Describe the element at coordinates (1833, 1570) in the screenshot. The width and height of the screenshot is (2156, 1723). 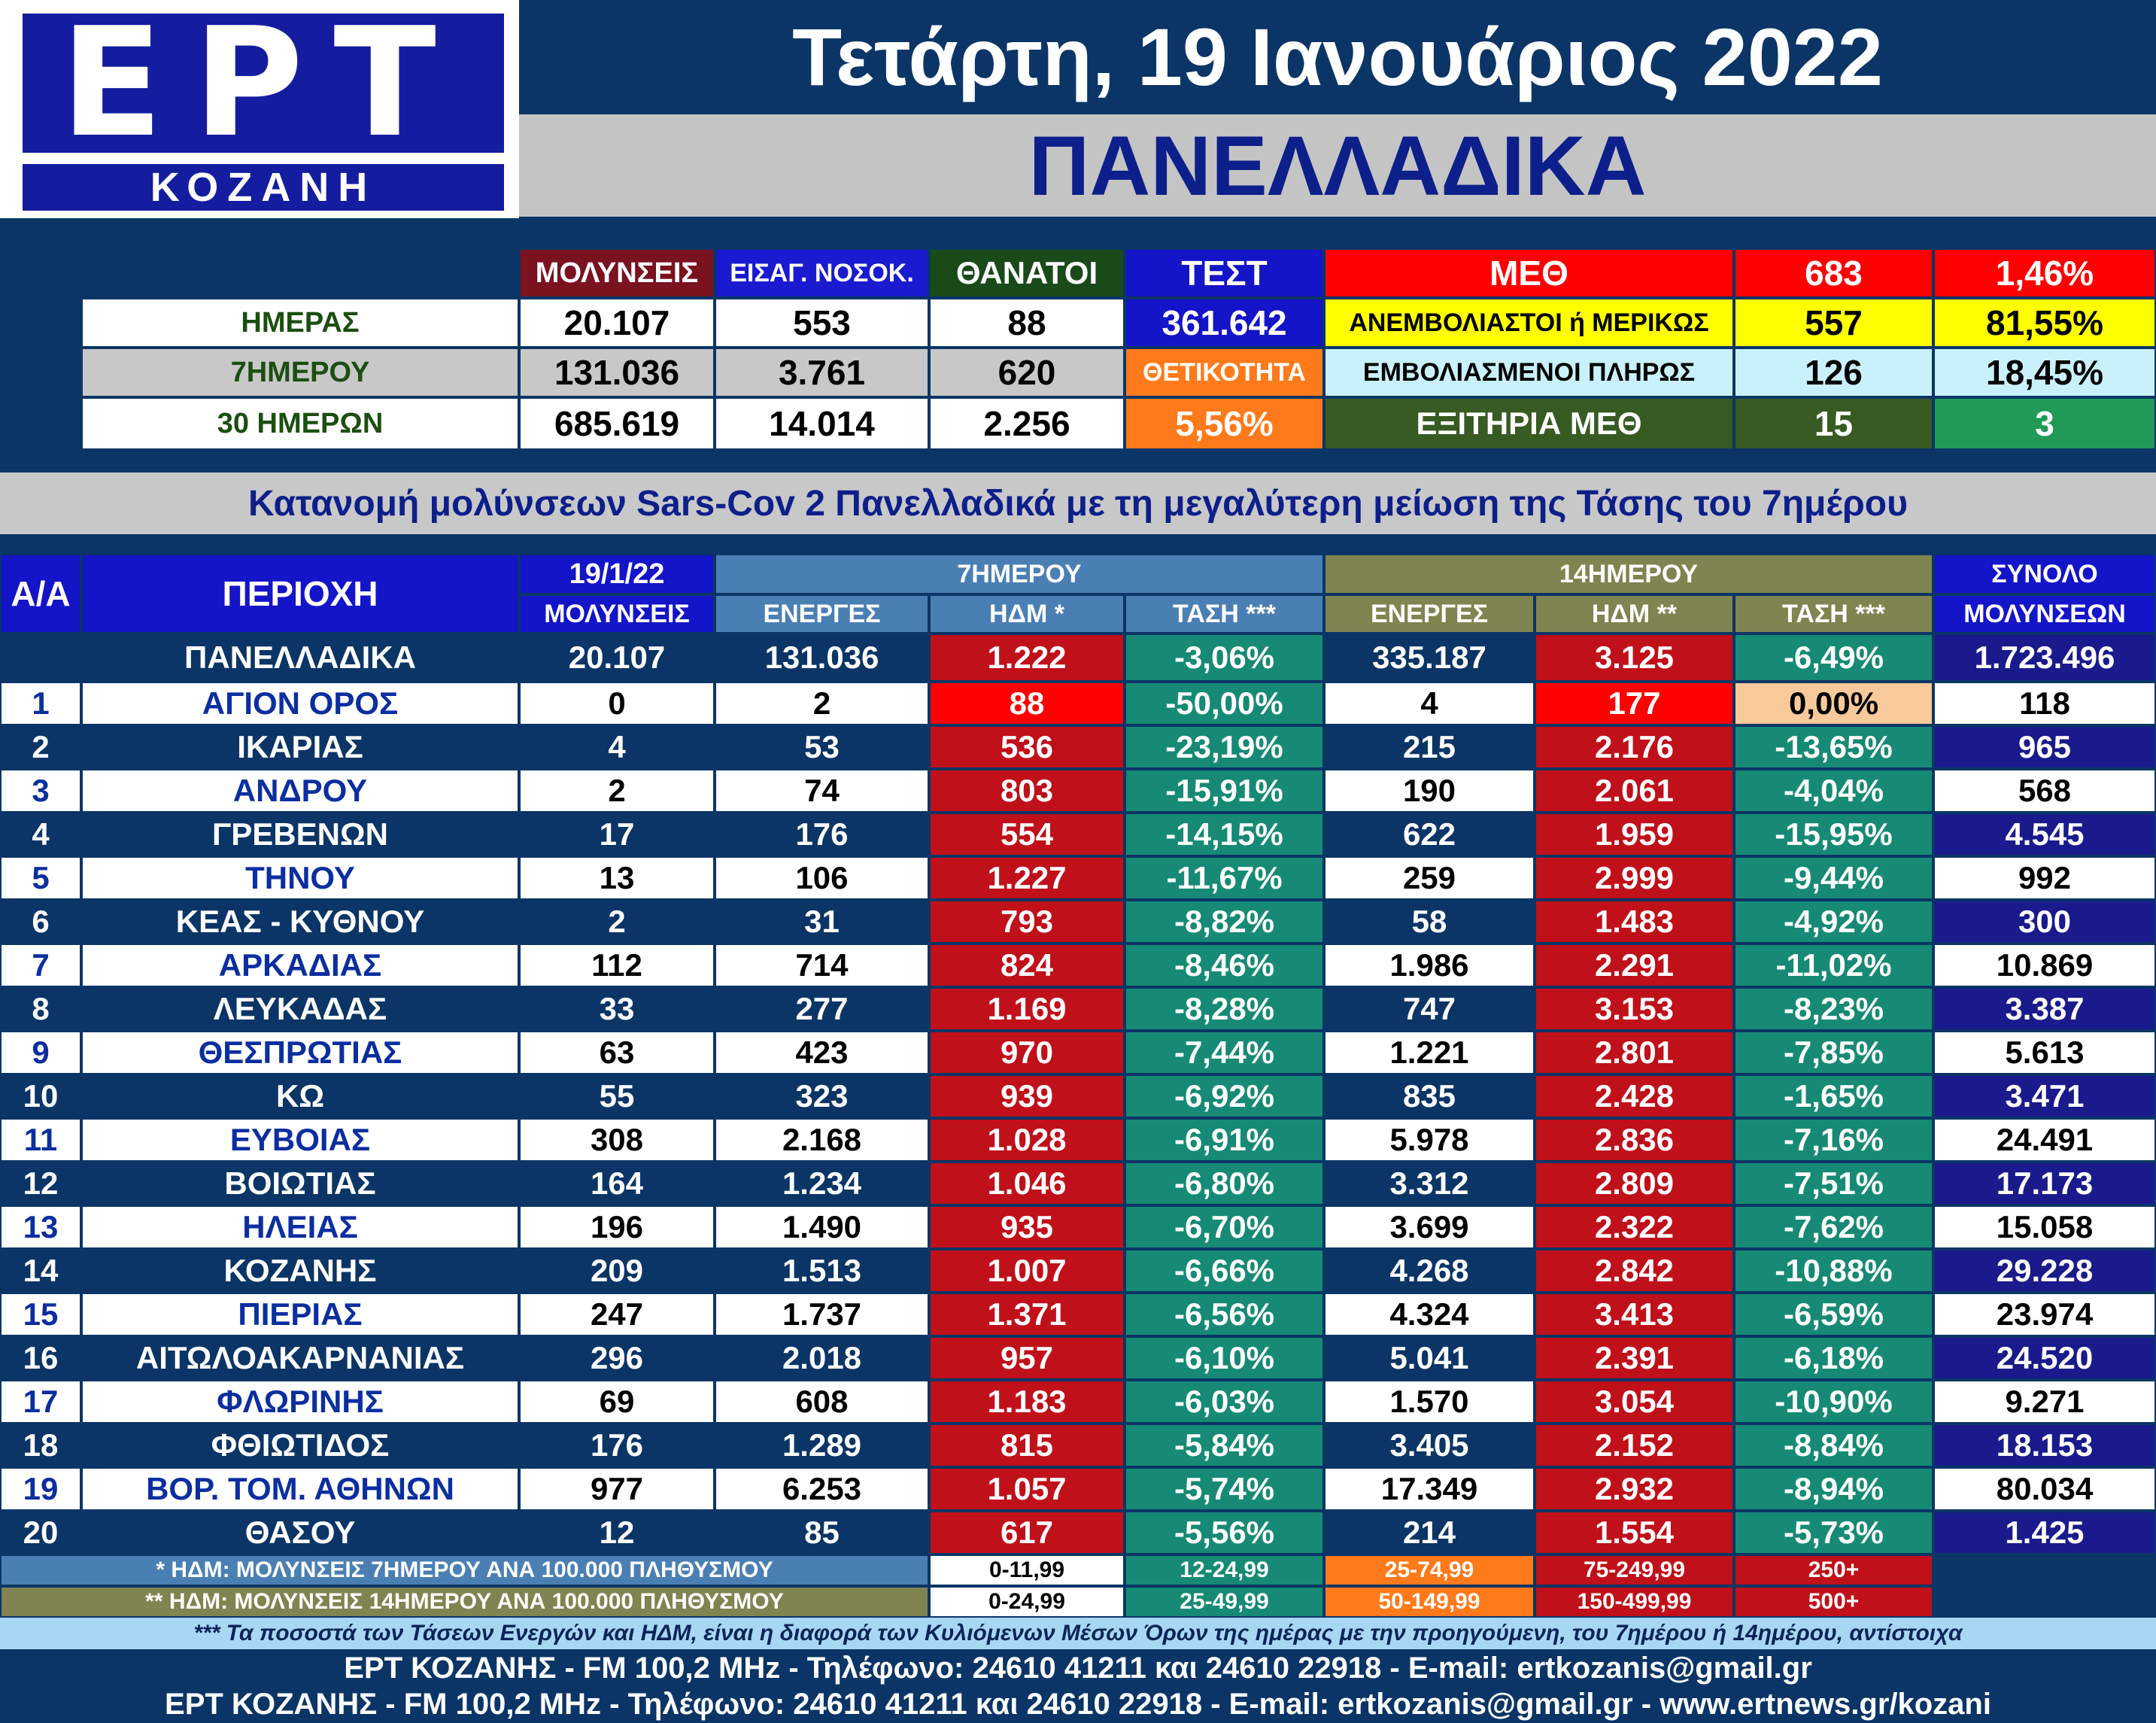
I see `legend-range7-5: 250+` at that location.